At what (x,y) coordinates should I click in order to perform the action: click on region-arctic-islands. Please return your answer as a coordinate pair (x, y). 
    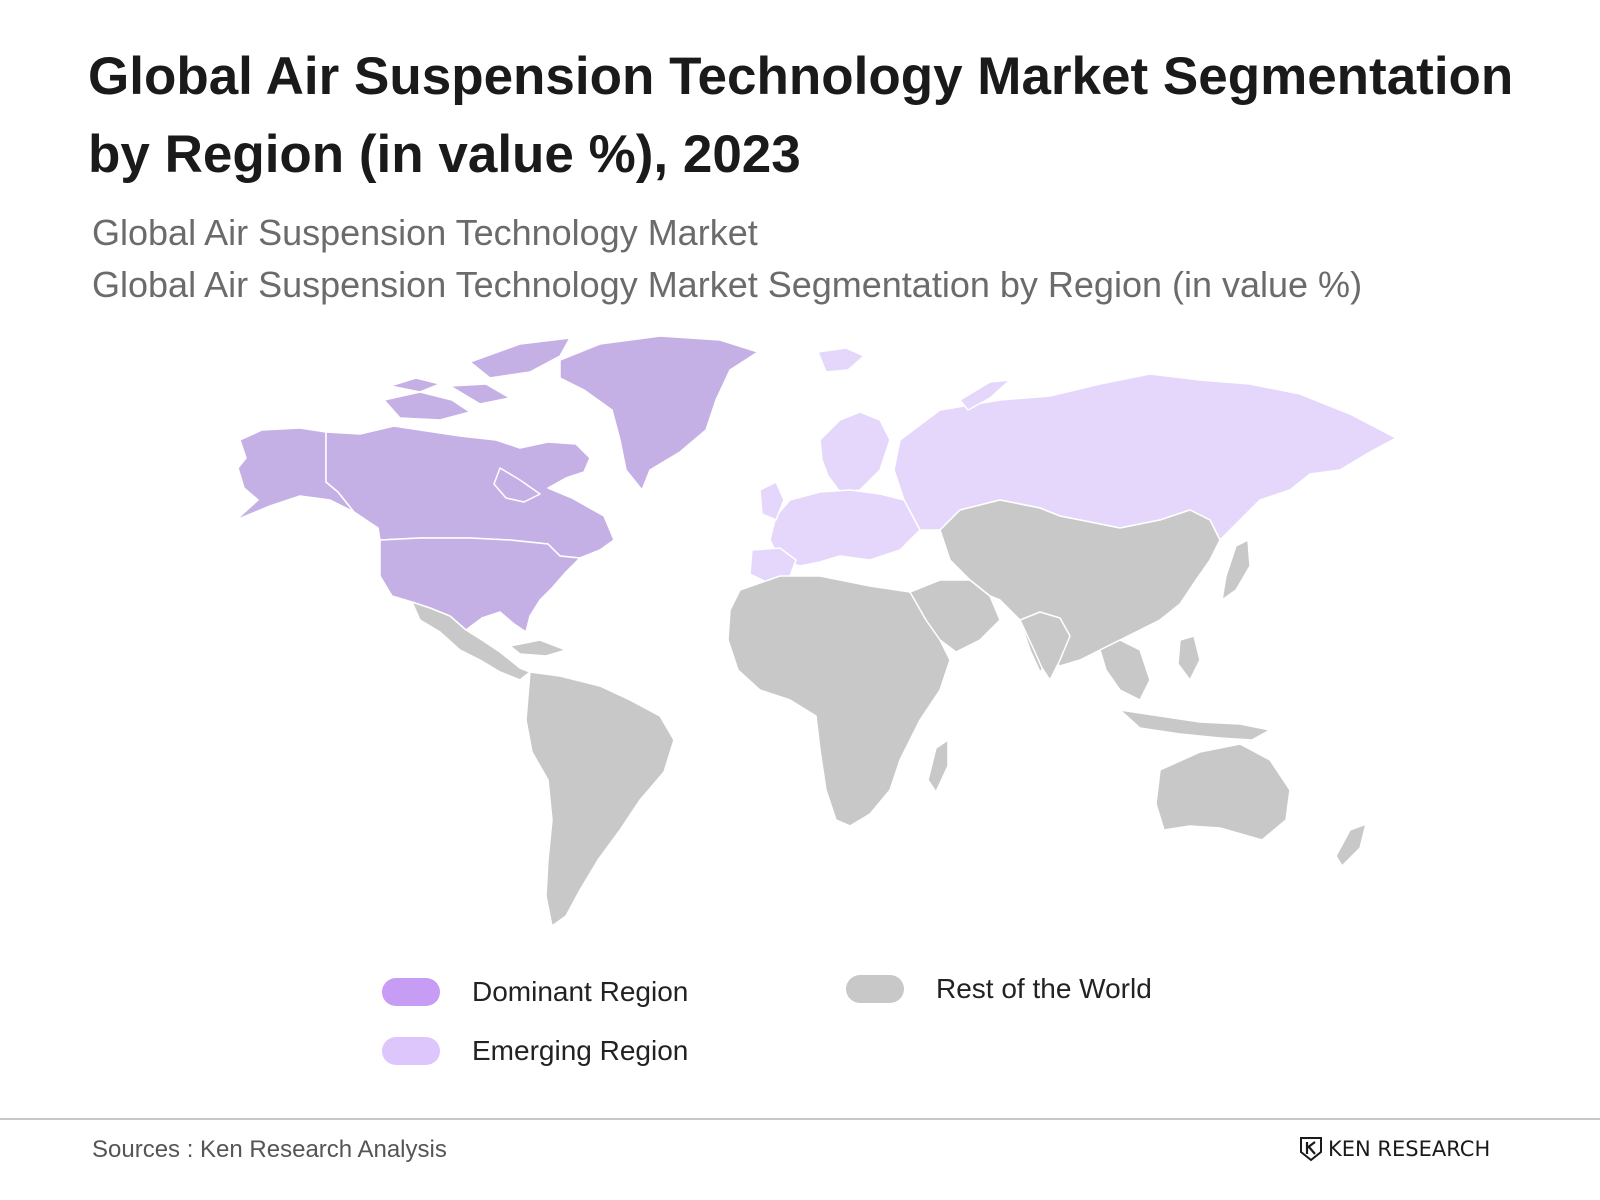
    Looking at the image, I should click on (477, 379).